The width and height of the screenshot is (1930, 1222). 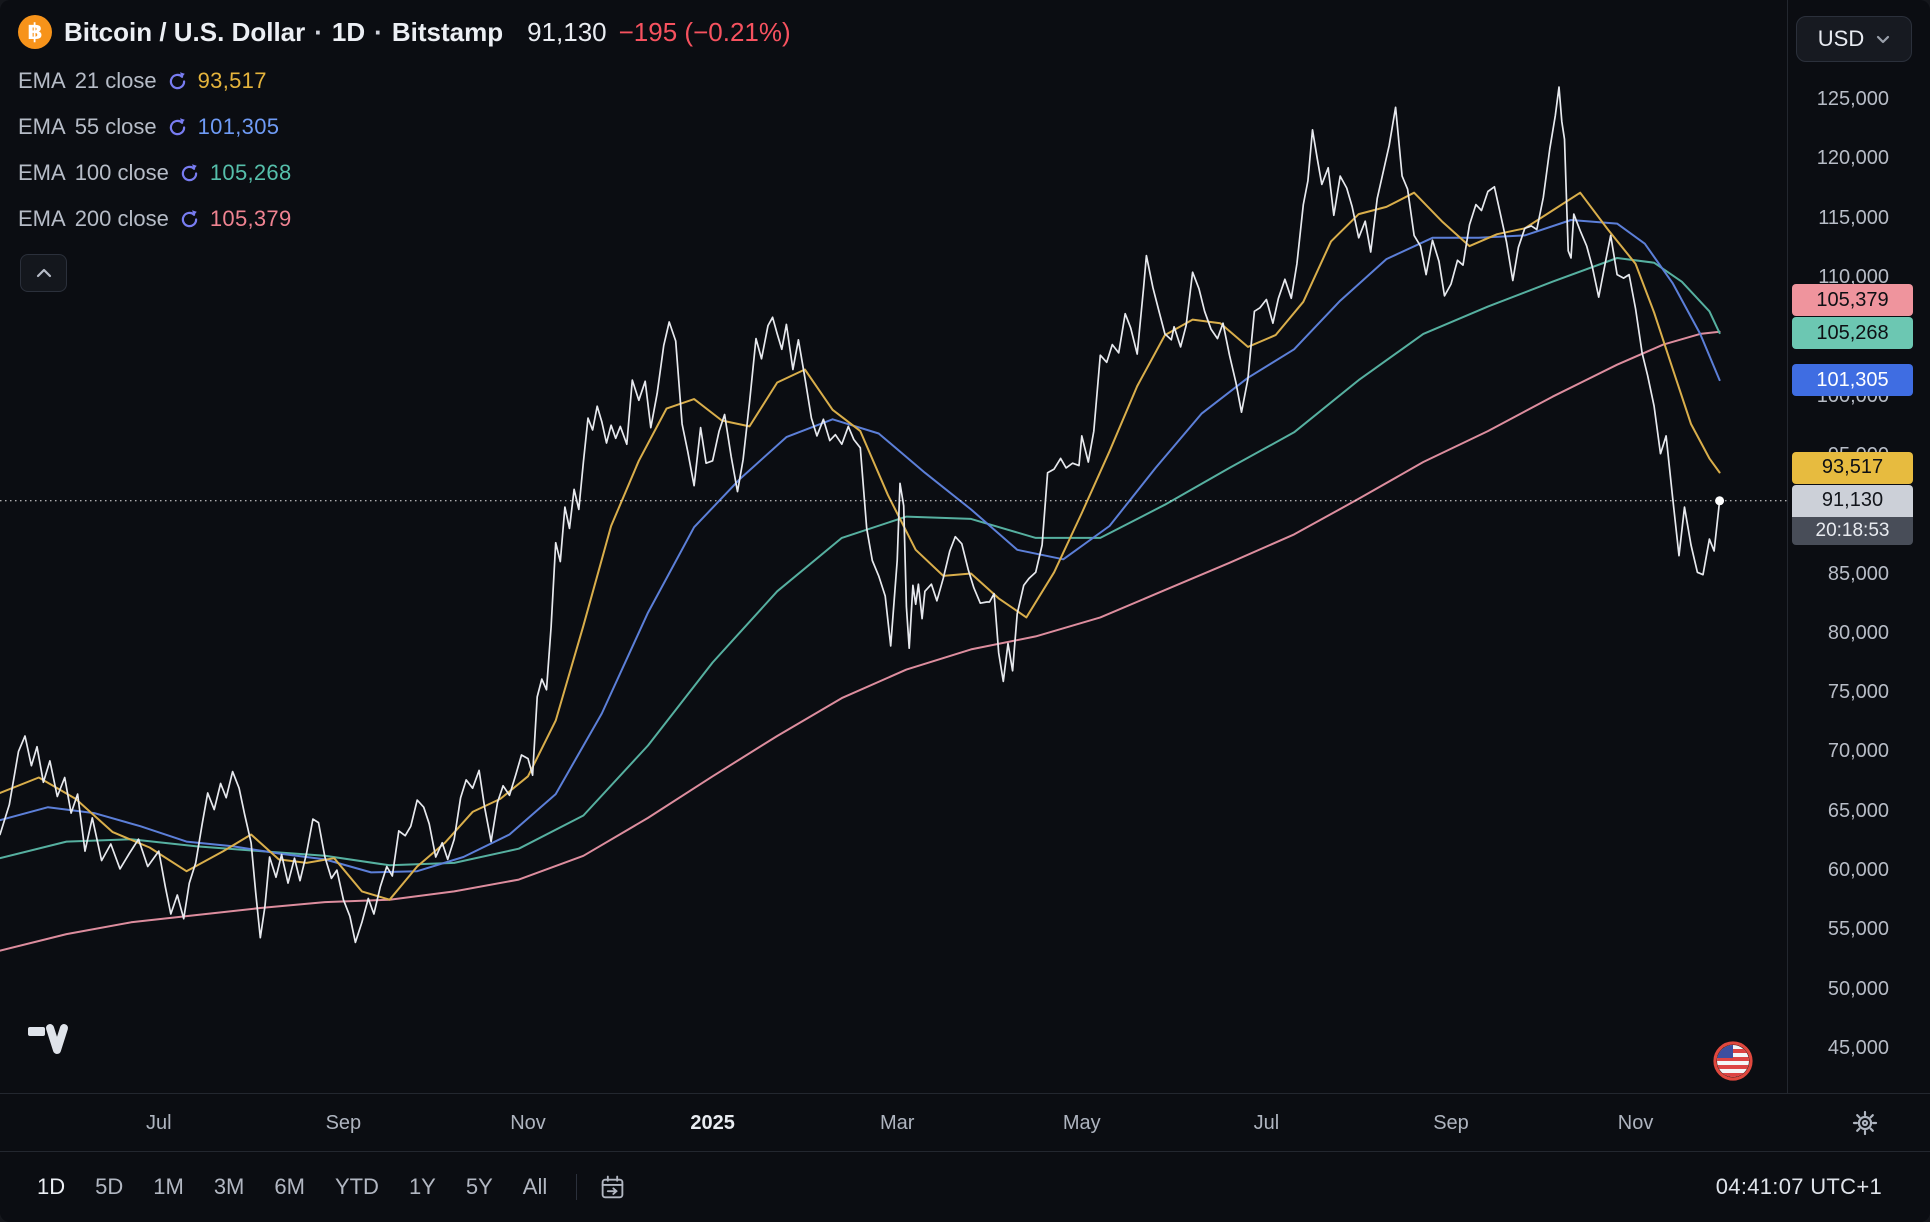 I want to click on us-flag-event-icon, so click(x=1733, y=1063).